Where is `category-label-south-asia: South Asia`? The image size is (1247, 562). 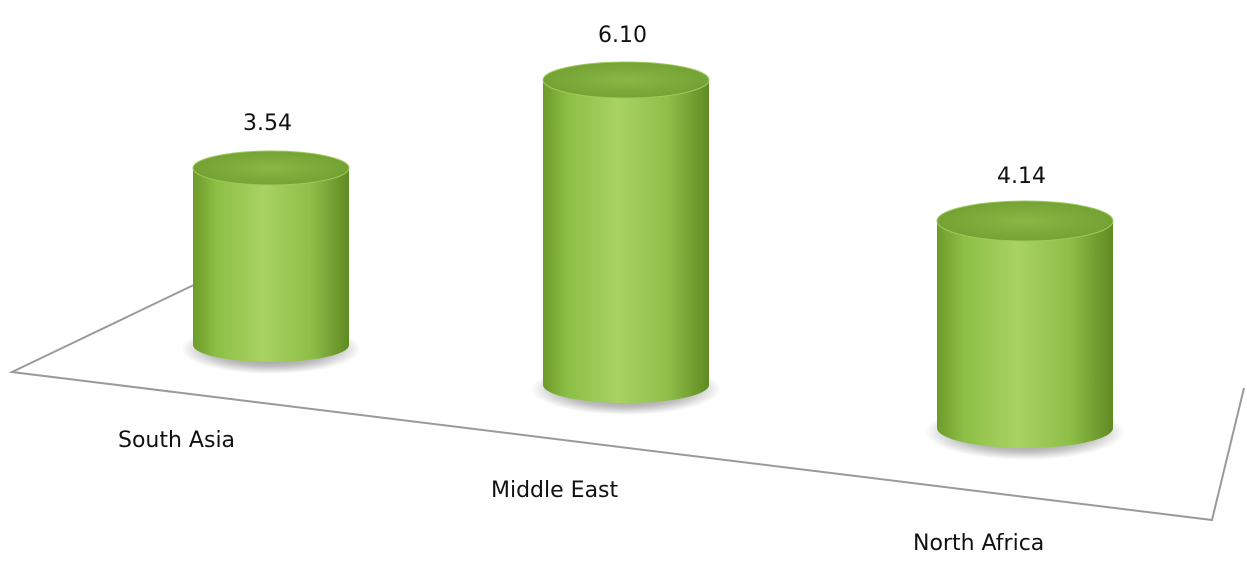 category-label-south-asia: South Asia is located at coordinates (176, 440).